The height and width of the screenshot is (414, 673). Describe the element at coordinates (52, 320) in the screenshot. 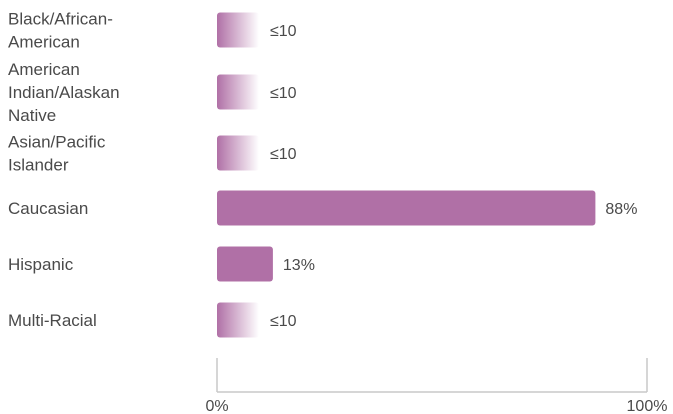

I see `category-label: Multi-Racial` at that location.